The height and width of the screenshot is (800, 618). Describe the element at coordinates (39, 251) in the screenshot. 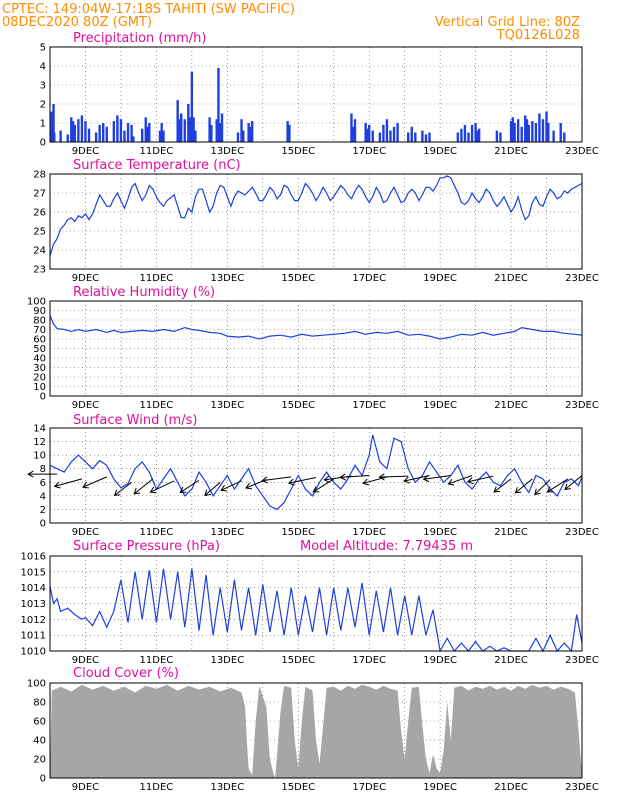

I see `y-tick-label: 24` at that location.